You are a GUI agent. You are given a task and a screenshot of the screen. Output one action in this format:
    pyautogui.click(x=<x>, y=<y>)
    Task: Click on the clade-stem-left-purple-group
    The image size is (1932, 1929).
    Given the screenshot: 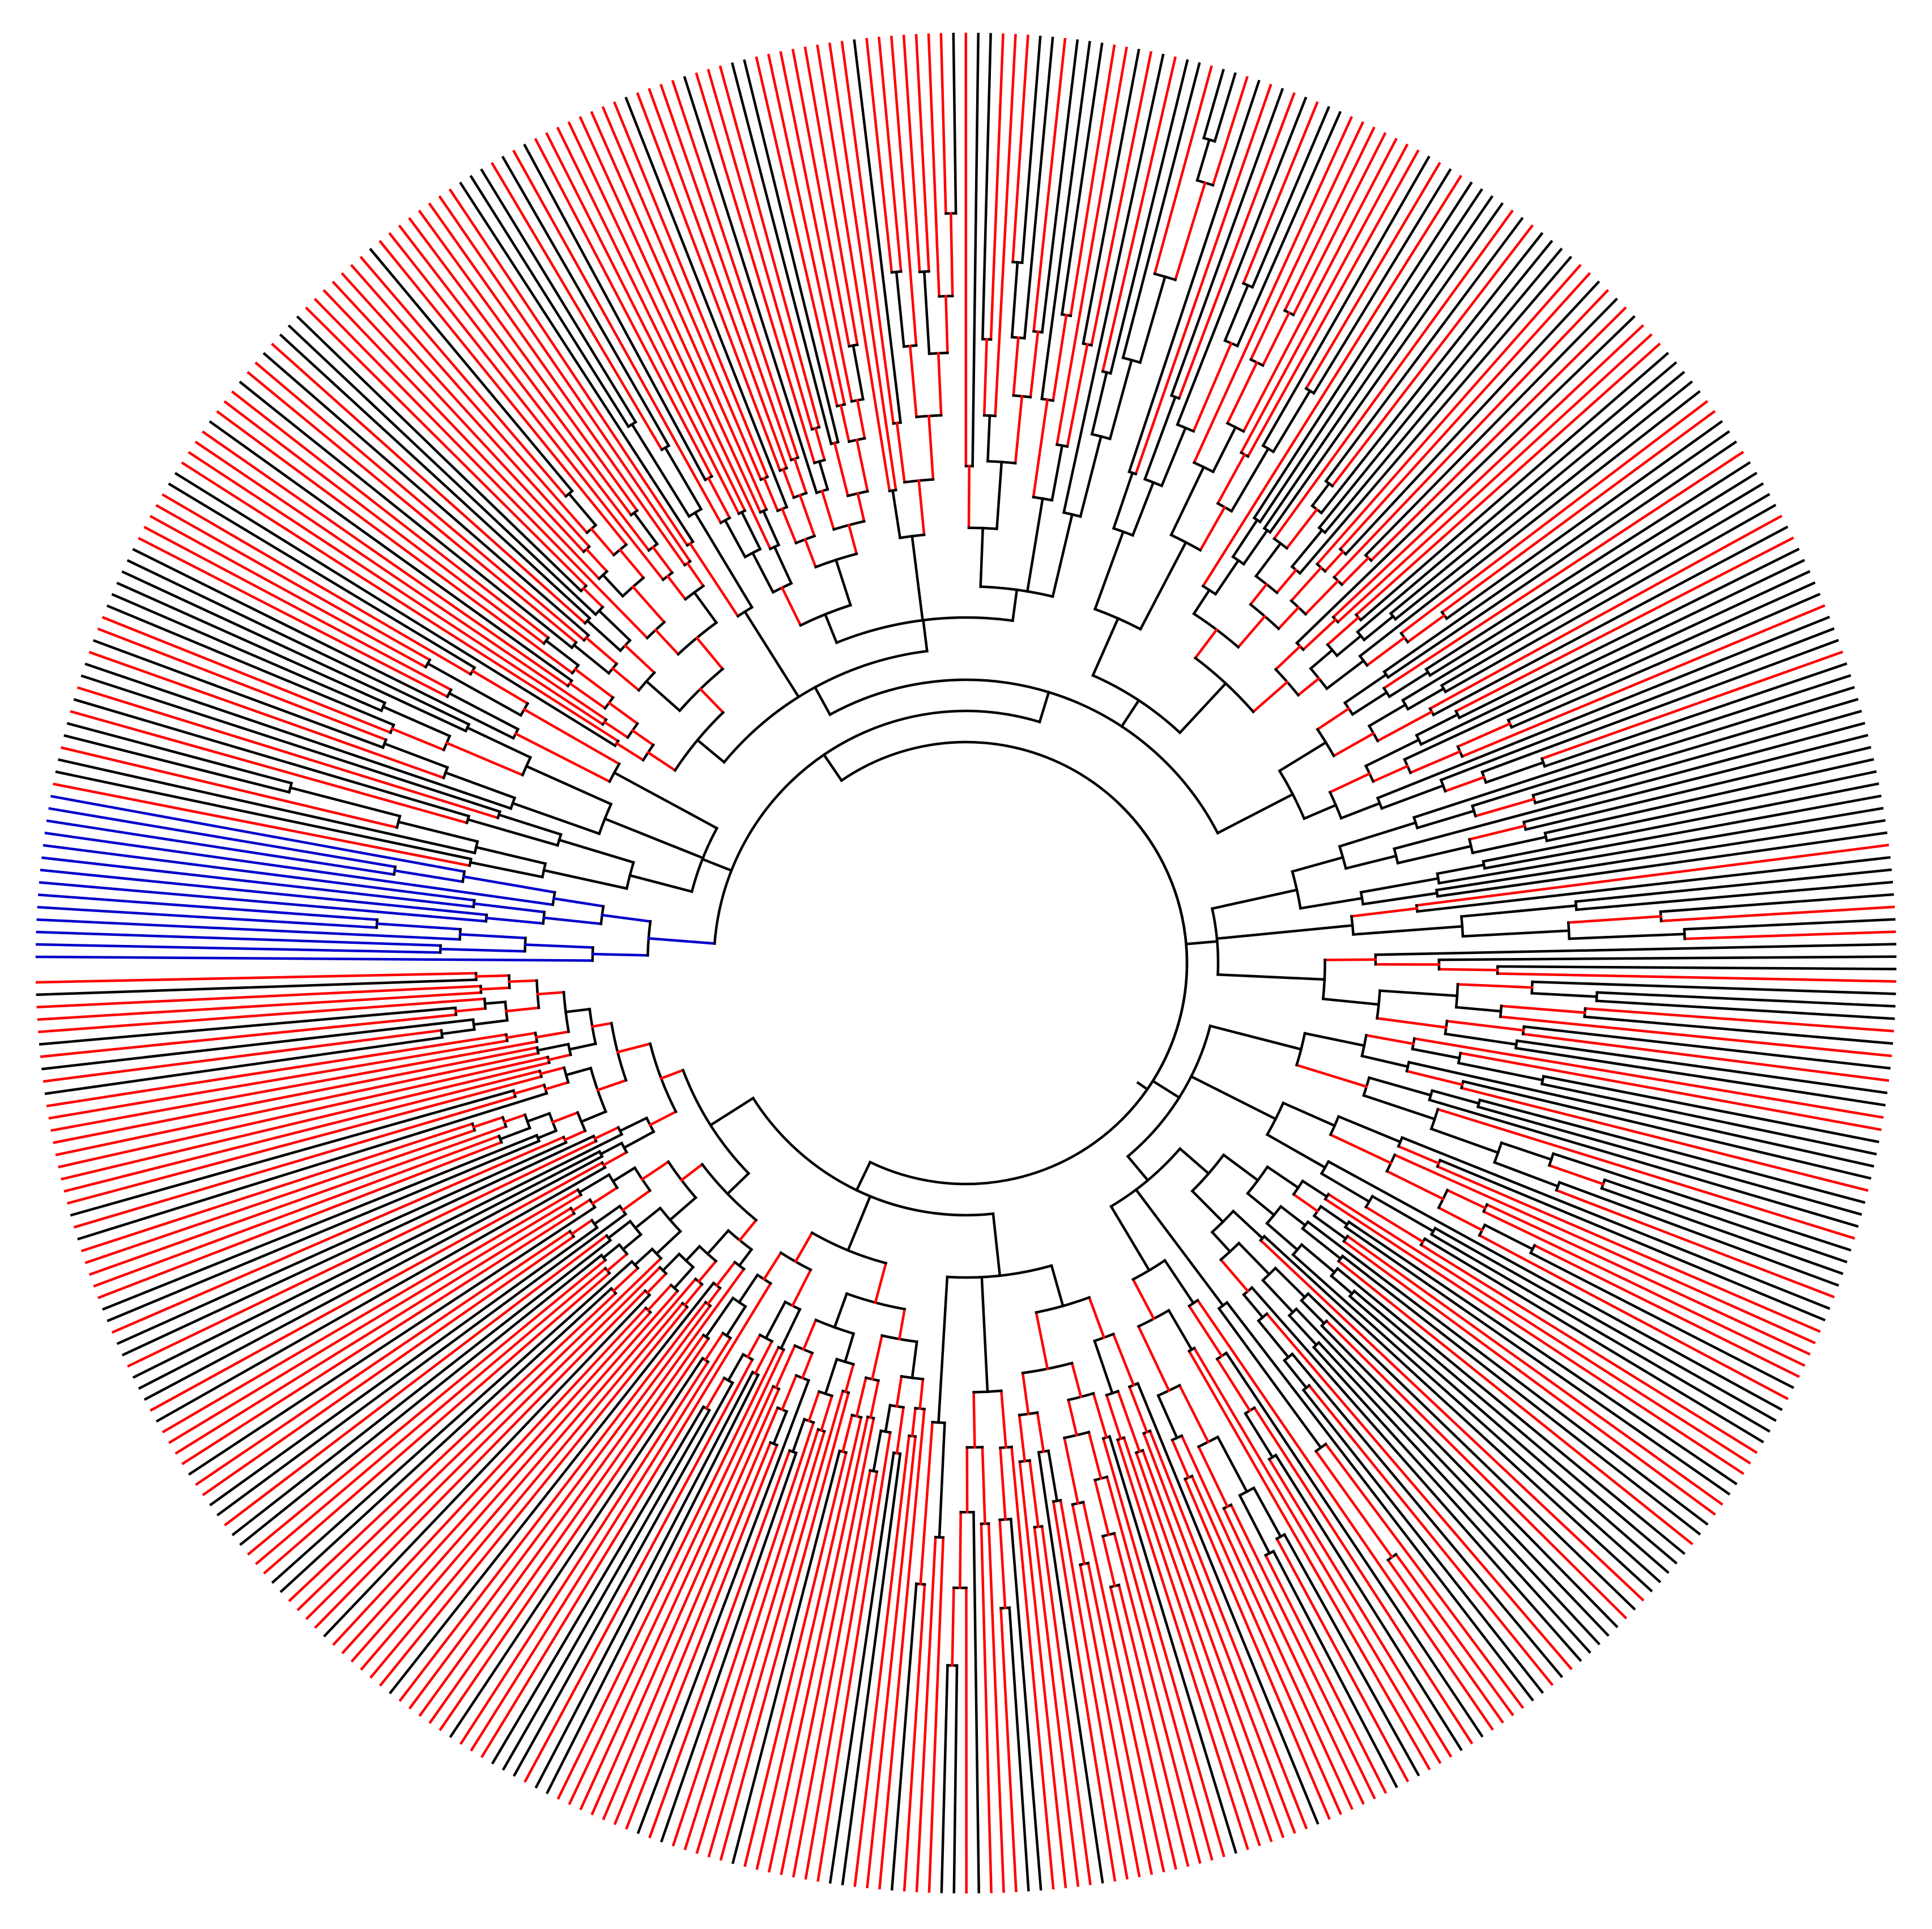 What is the action you would take?
    pyautogui.click(x=652, y=793)
    